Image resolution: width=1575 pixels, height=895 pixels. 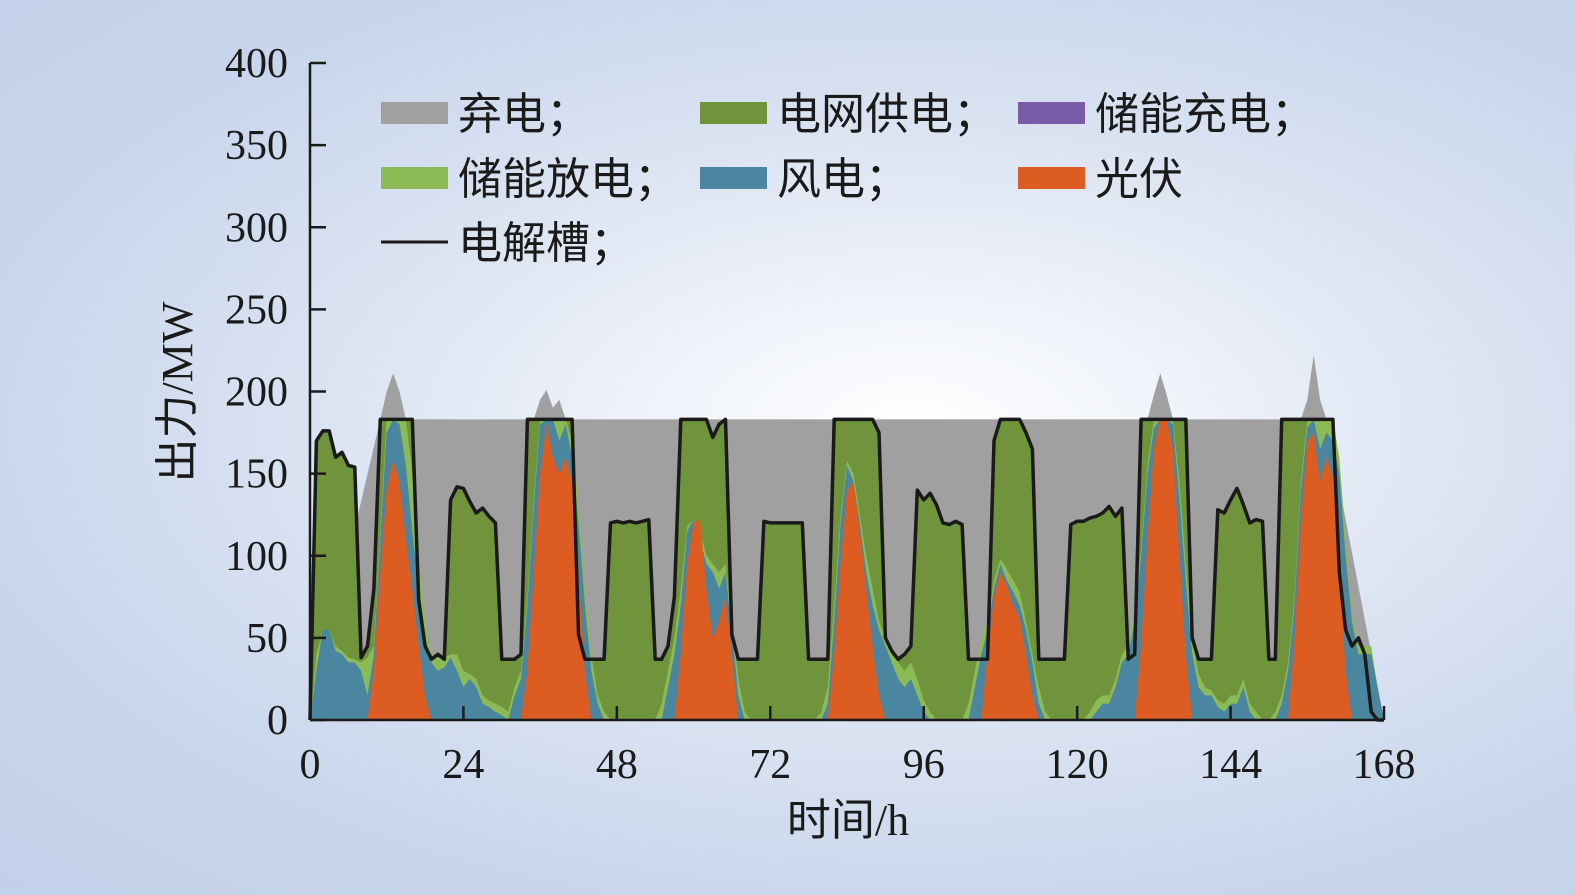 I want to click on y-tick-label: 400, so click(x=256, y=64).